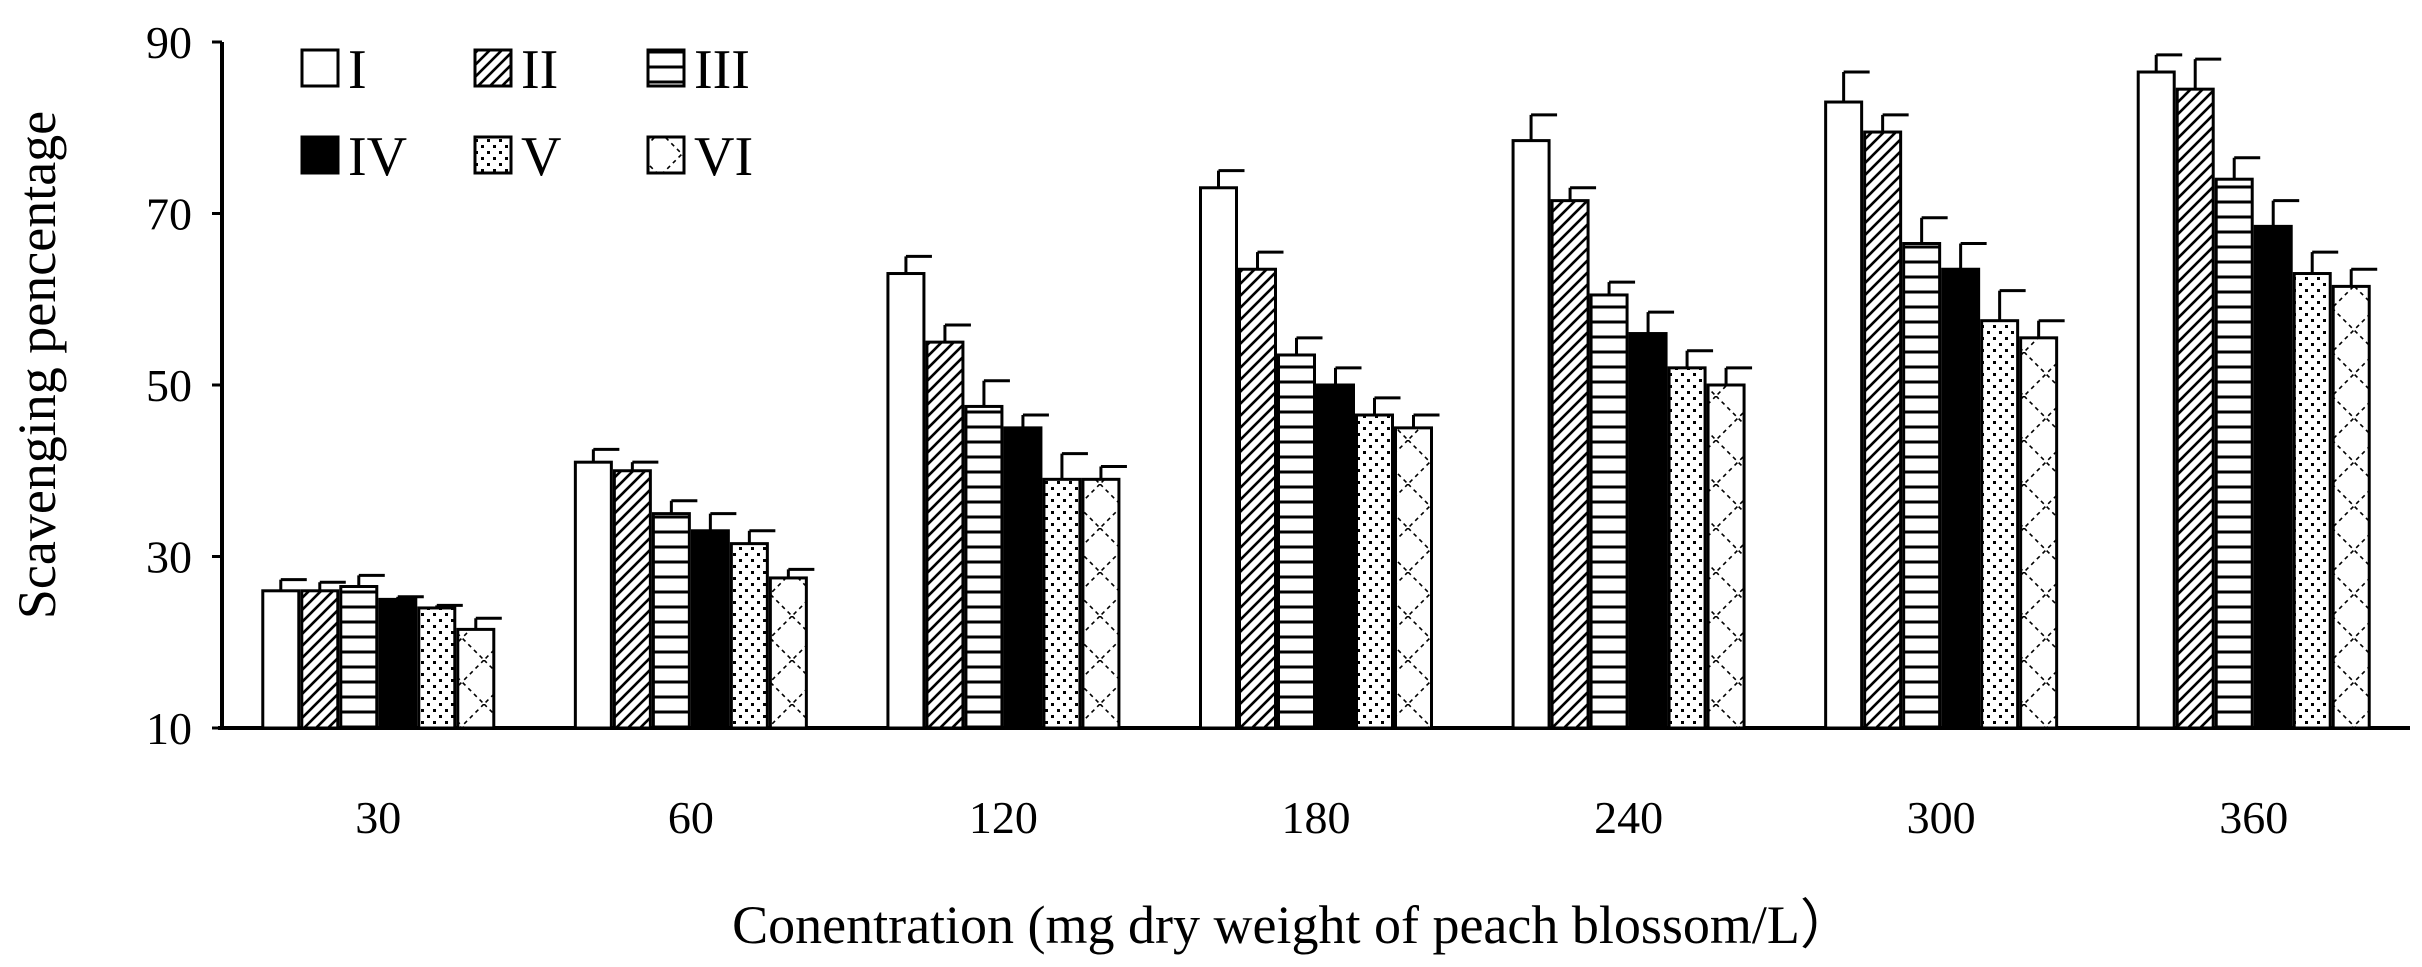  What do you see at coordinates (1003, 817) in the screenshot?
I see `x-tick-label: 120` at bounding box center [1003, 817].